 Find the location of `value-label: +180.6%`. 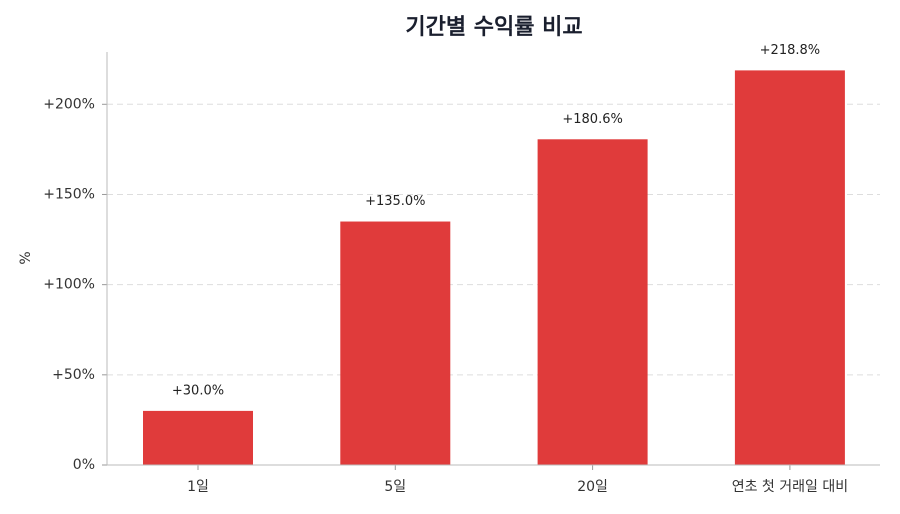

value-label: +180.6% is located at coordinates (592, 119).